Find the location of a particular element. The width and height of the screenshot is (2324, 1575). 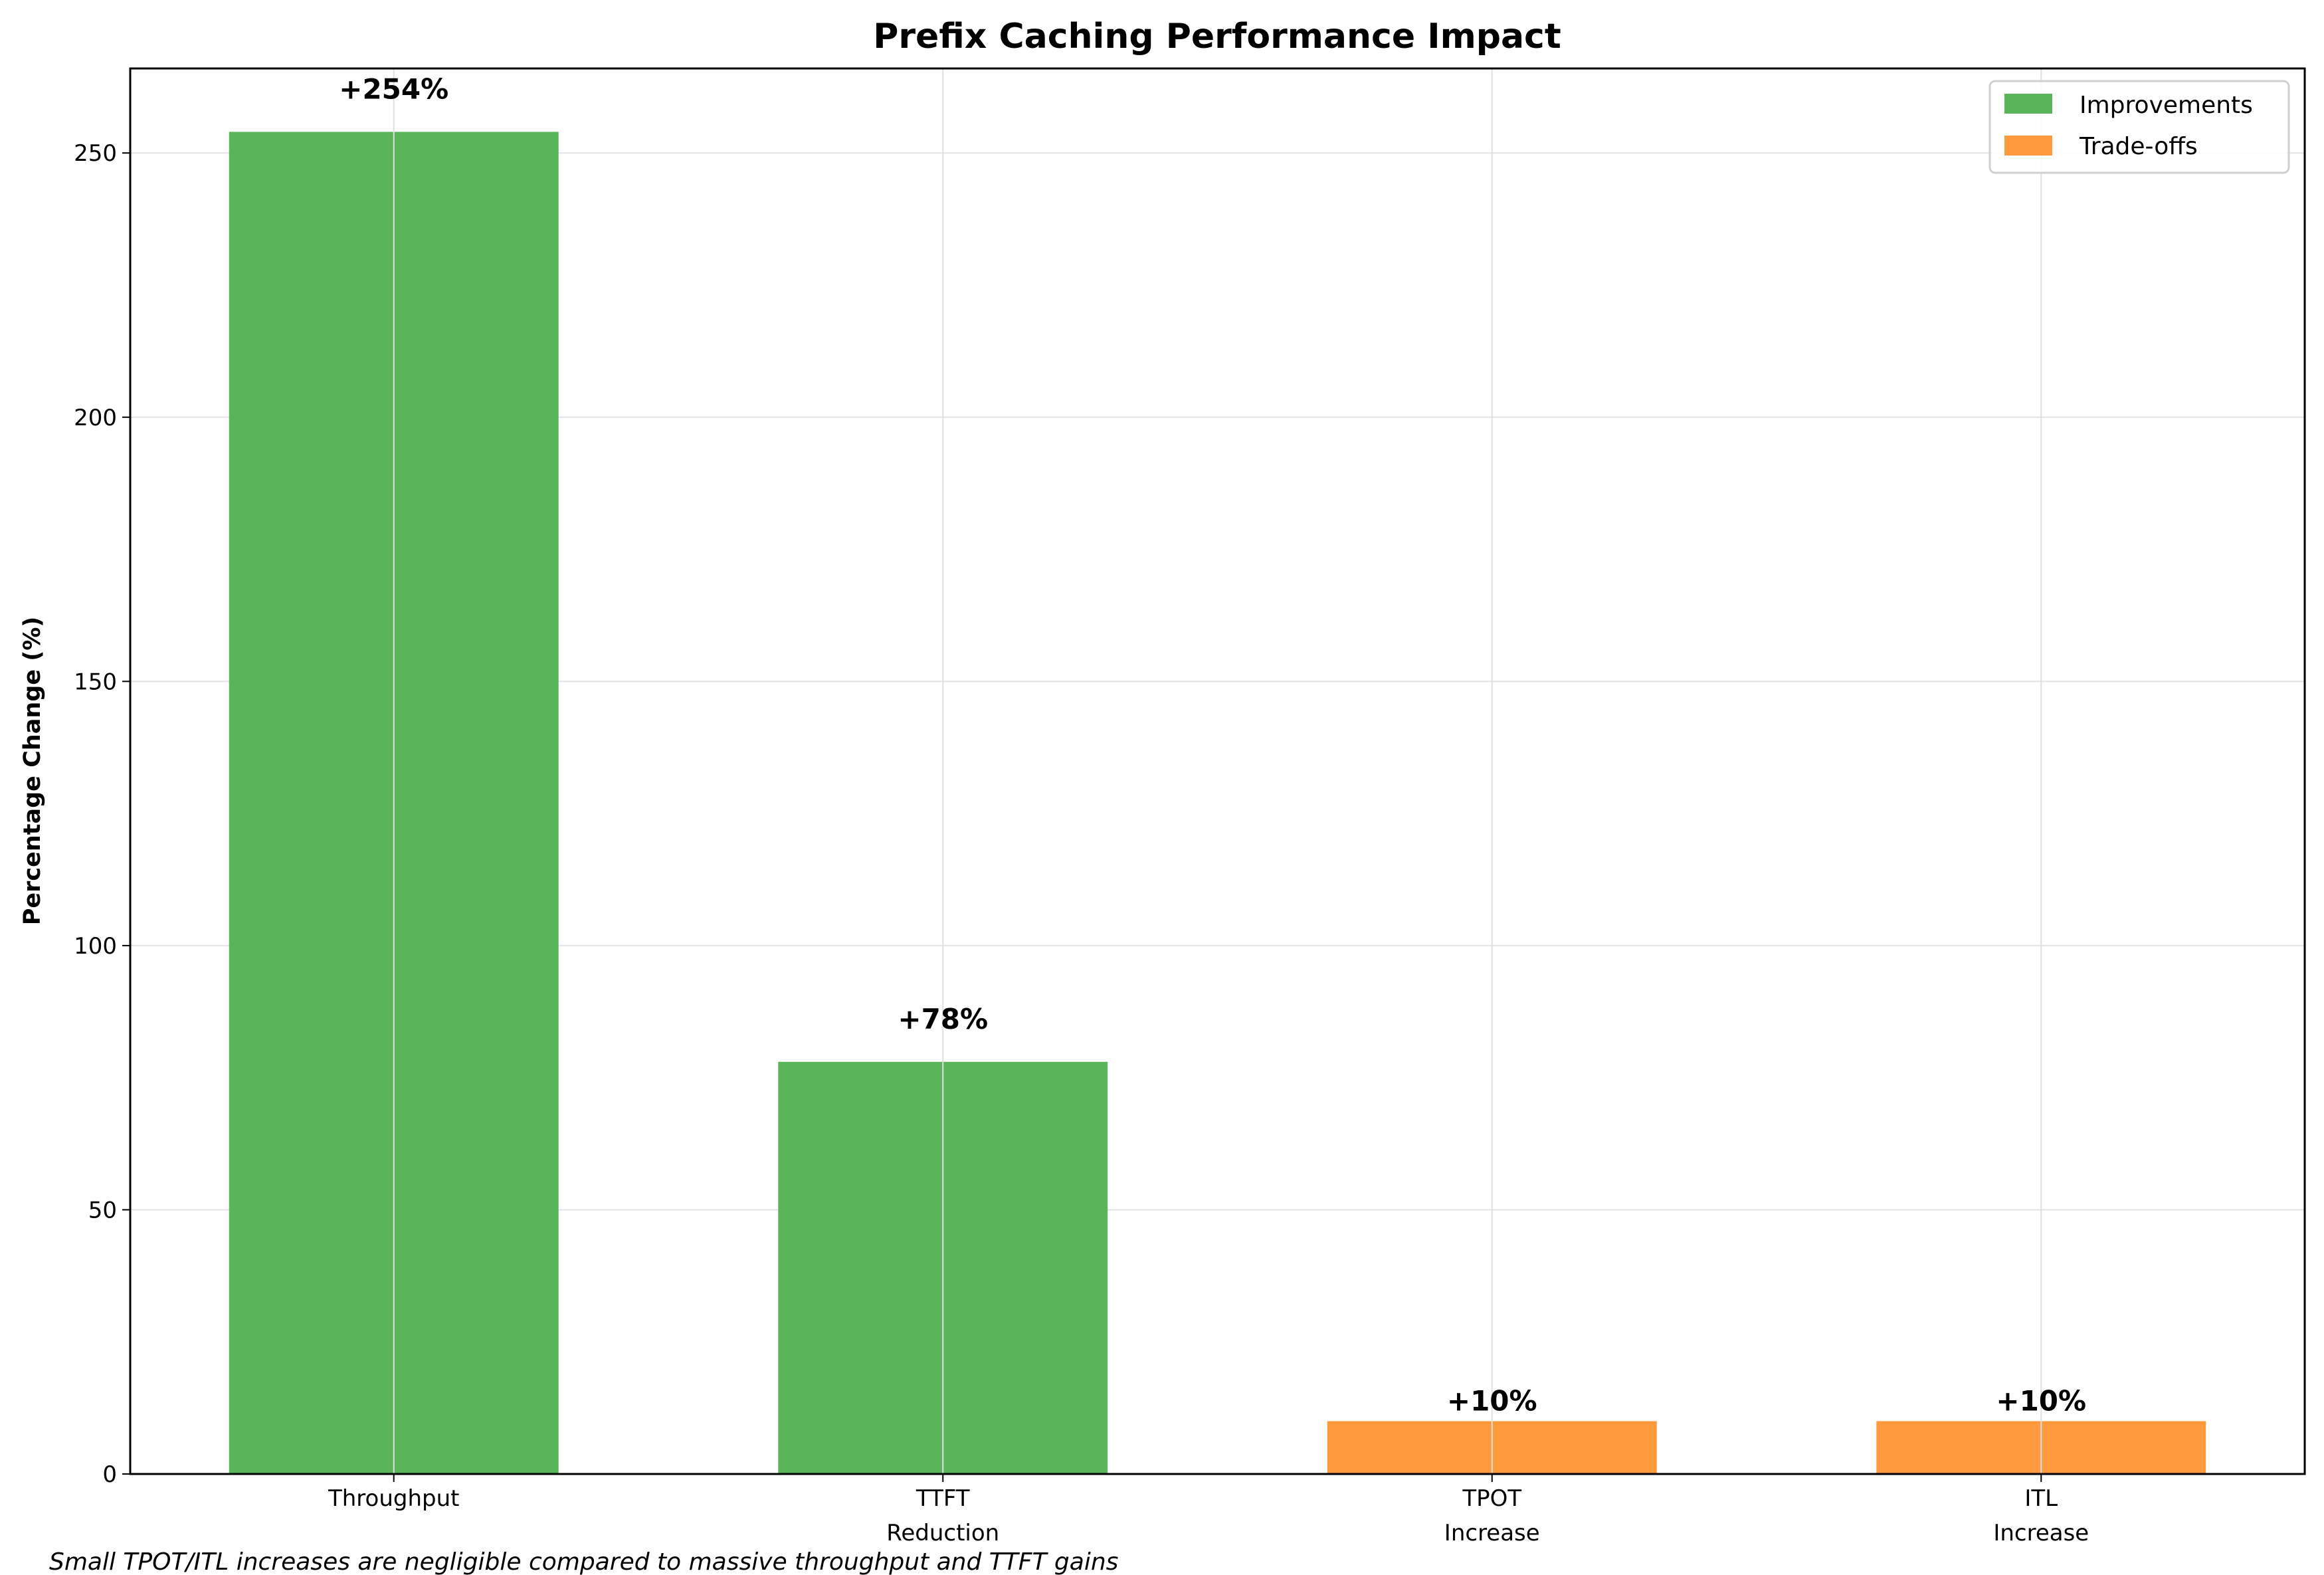

x-tick-label: Throughput is located at coordinates (394, 1498).